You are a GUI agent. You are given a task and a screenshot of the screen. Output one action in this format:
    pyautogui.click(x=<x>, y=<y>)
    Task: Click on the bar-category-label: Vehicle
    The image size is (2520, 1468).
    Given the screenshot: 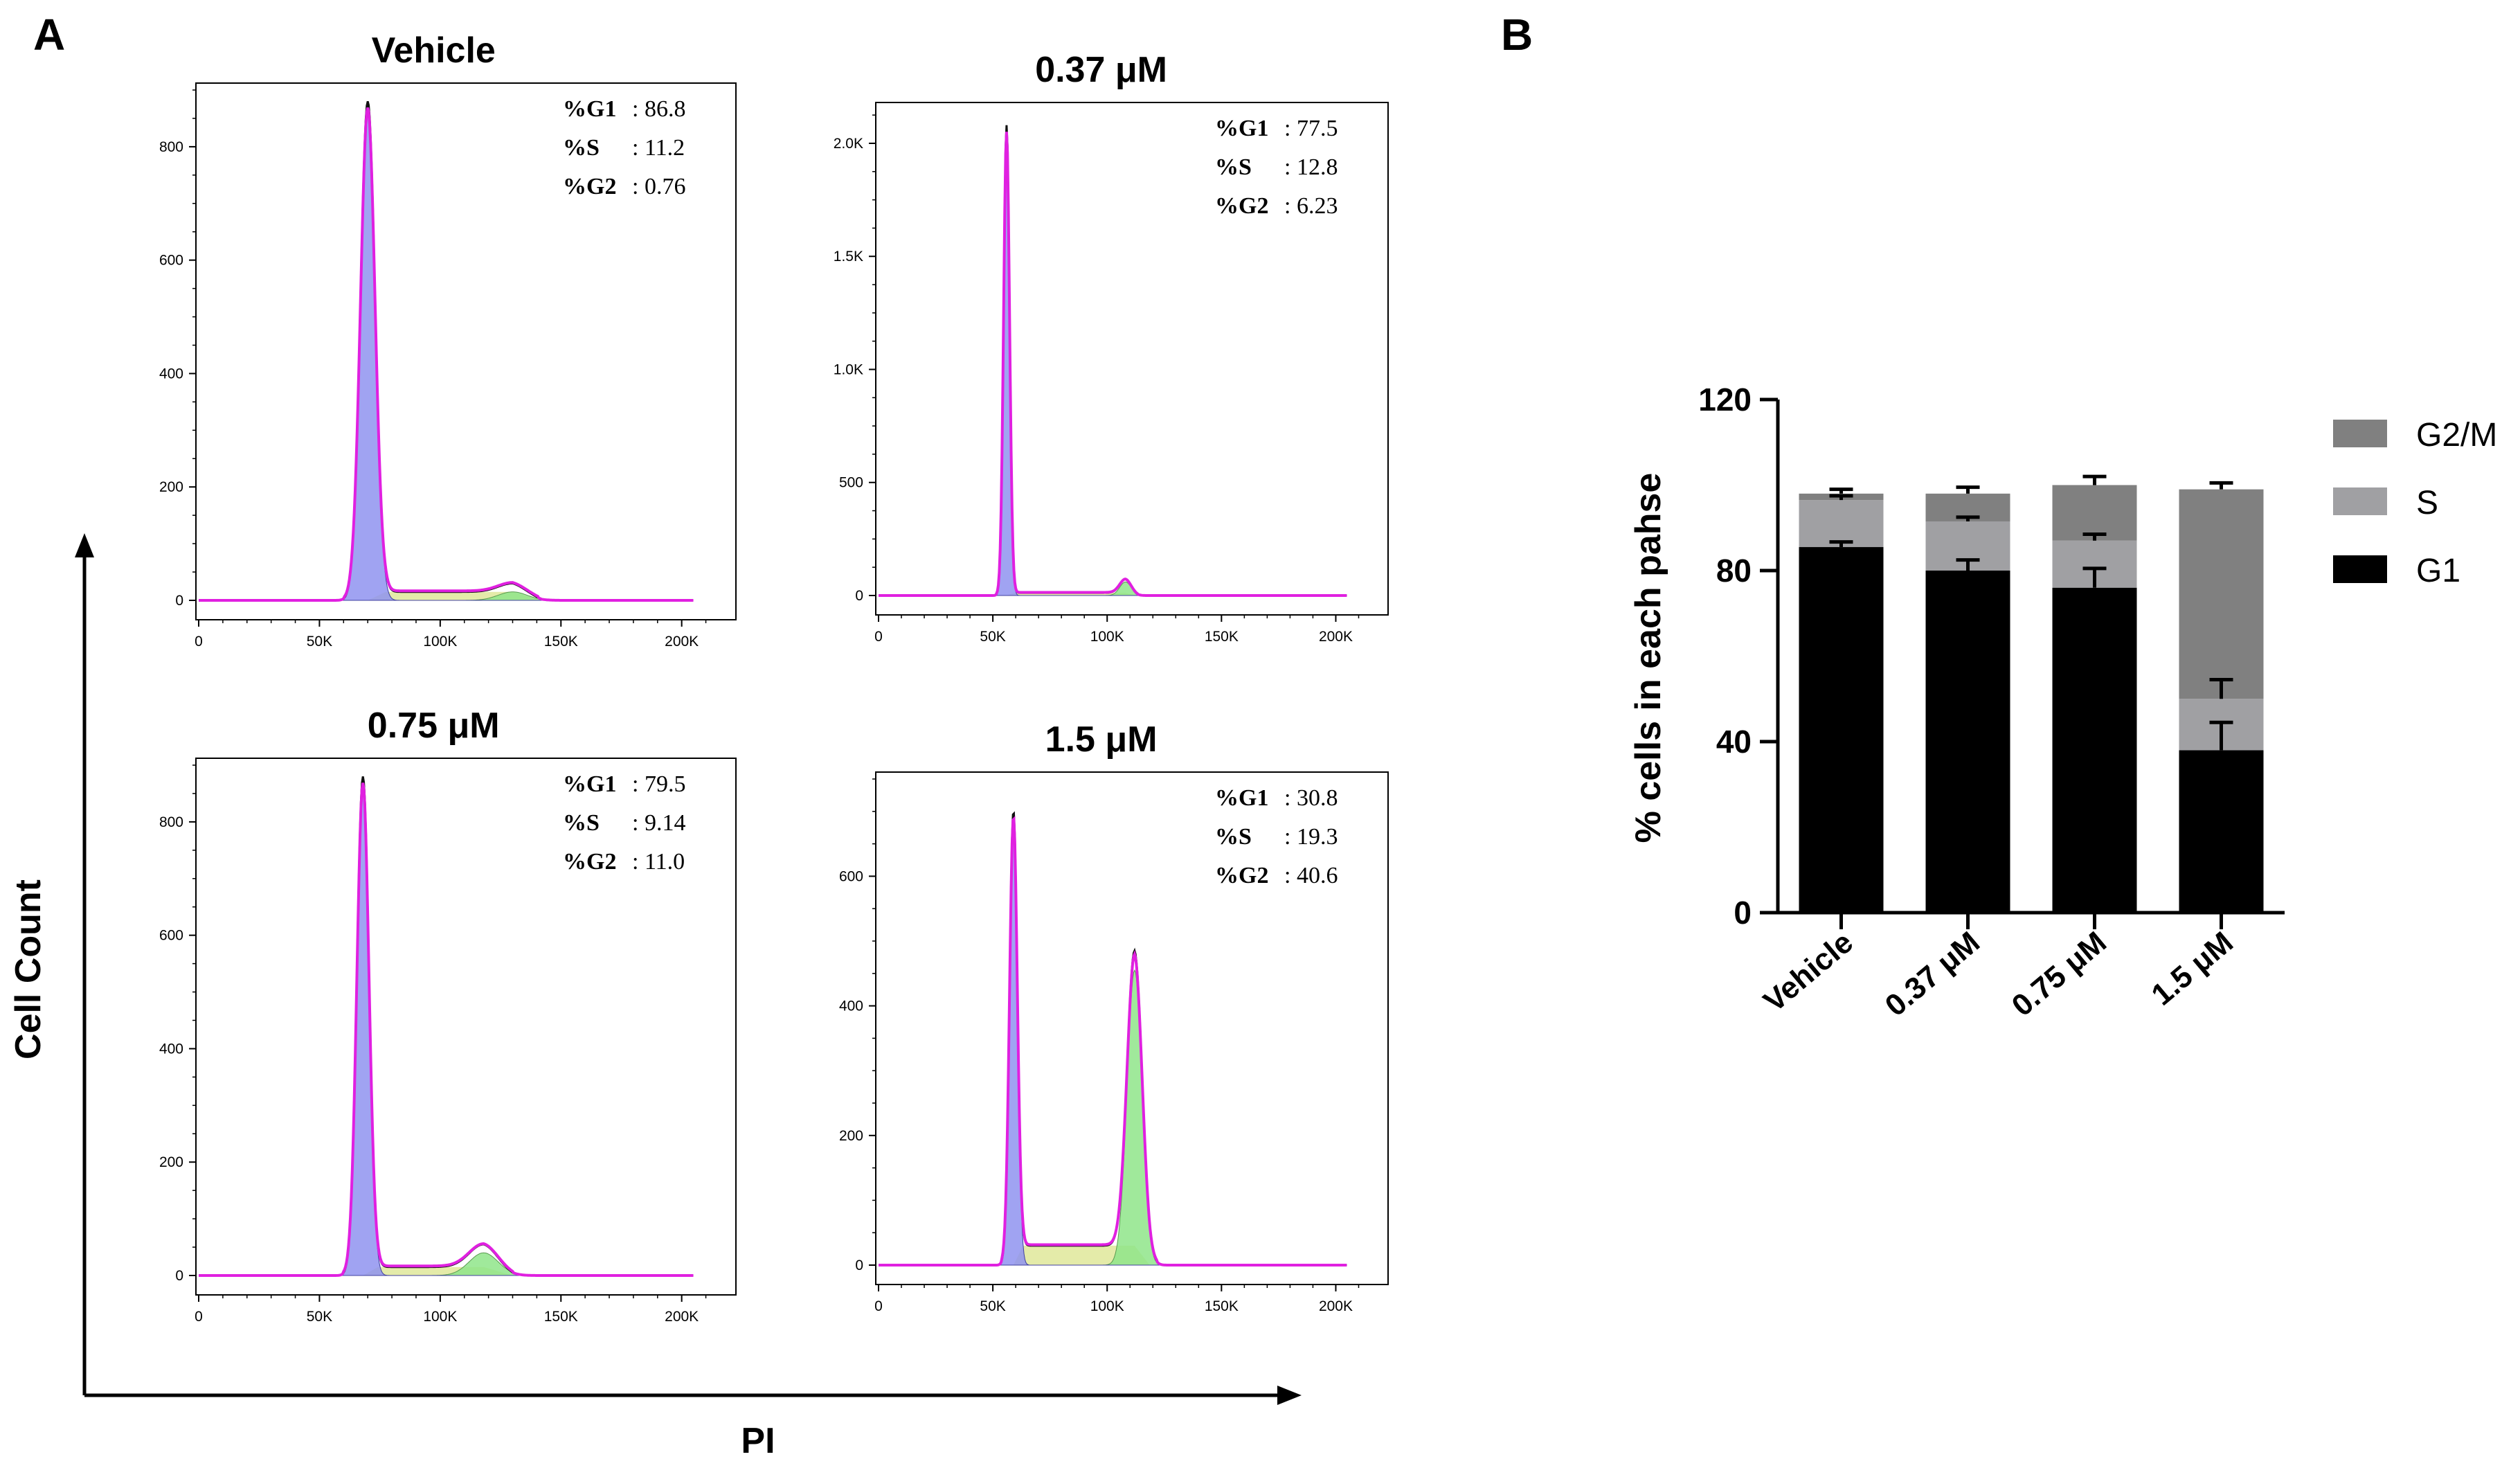 What is the action you would take?
    pyautogui.click(x=1808, y=972)
    